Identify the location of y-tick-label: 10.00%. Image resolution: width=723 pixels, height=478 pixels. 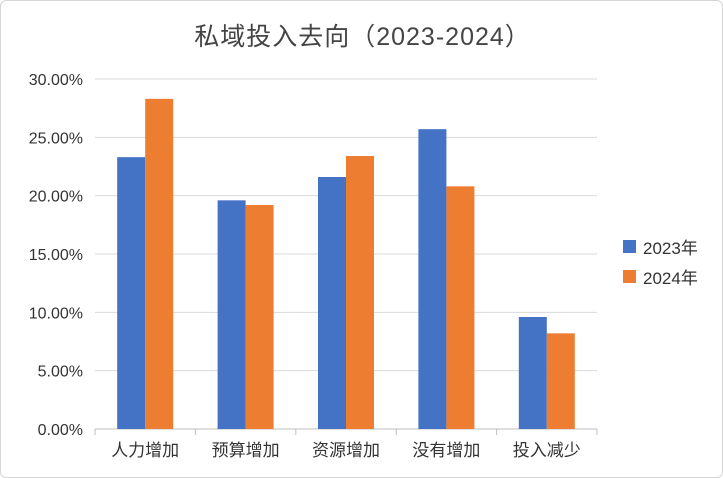
(56, 313).